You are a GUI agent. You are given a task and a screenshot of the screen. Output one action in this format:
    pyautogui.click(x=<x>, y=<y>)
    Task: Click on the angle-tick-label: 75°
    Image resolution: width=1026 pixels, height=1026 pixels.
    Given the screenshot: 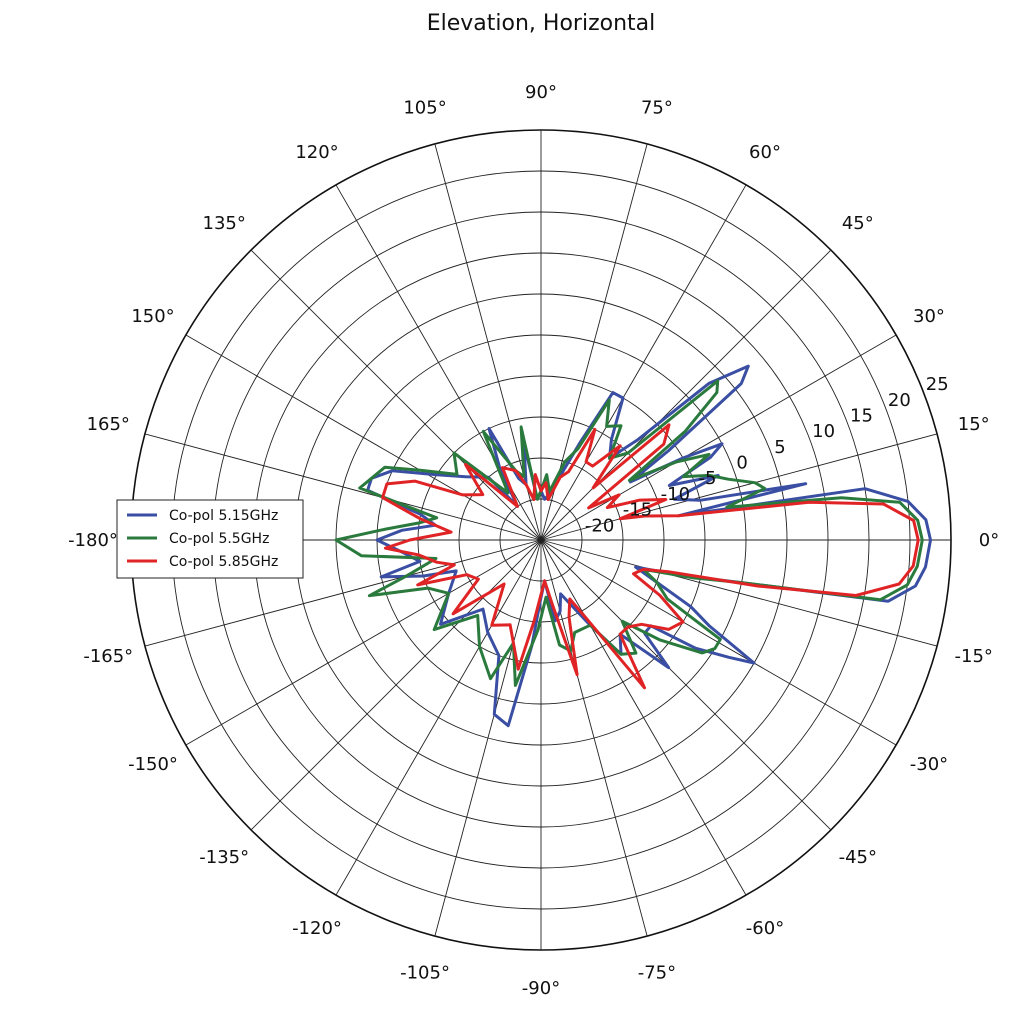 What is the action you would take?
    pyautogui.click(x=657, y=107)
    